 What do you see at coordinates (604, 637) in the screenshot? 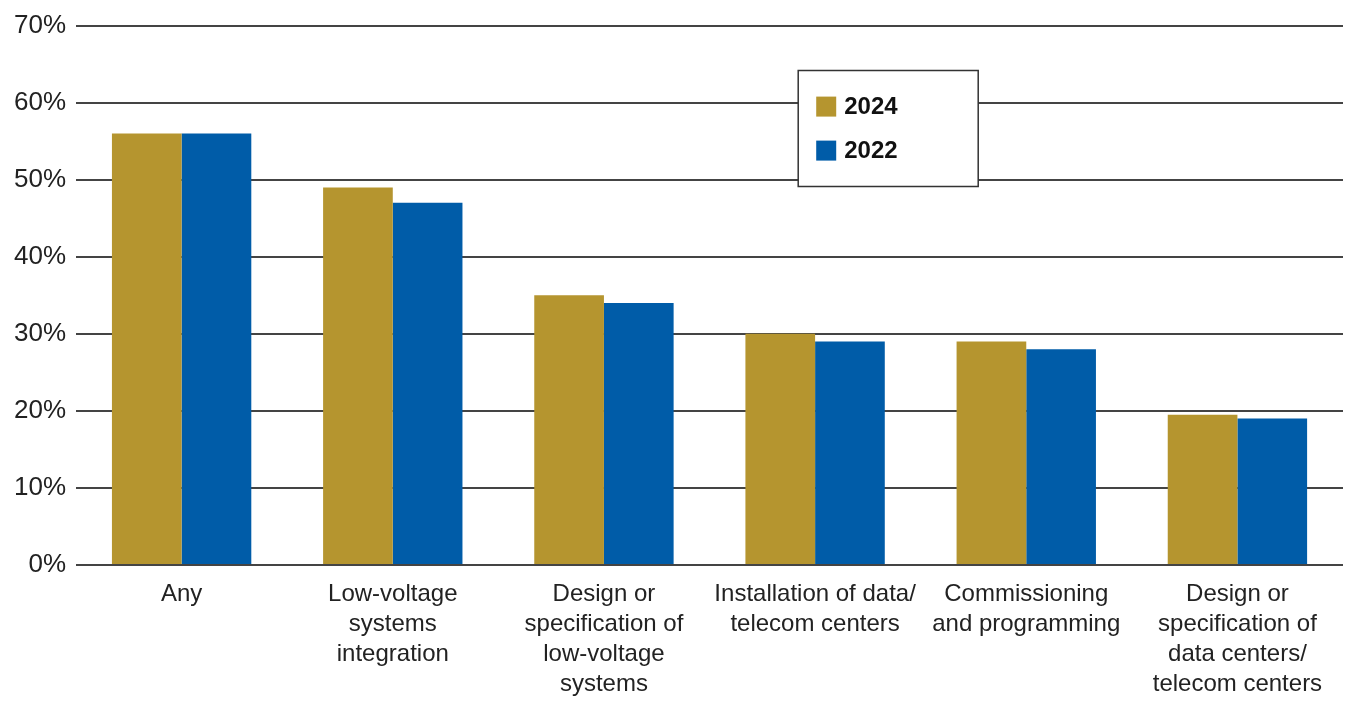
I see `x-tick-label: Design or specification of low-voltage systems` at bounding box center [604, 637].